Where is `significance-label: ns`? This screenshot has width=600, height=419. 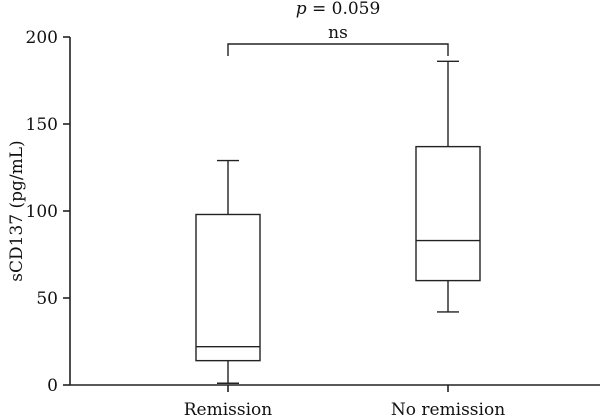 significance-label: ns is located at coordinates (338, 33).